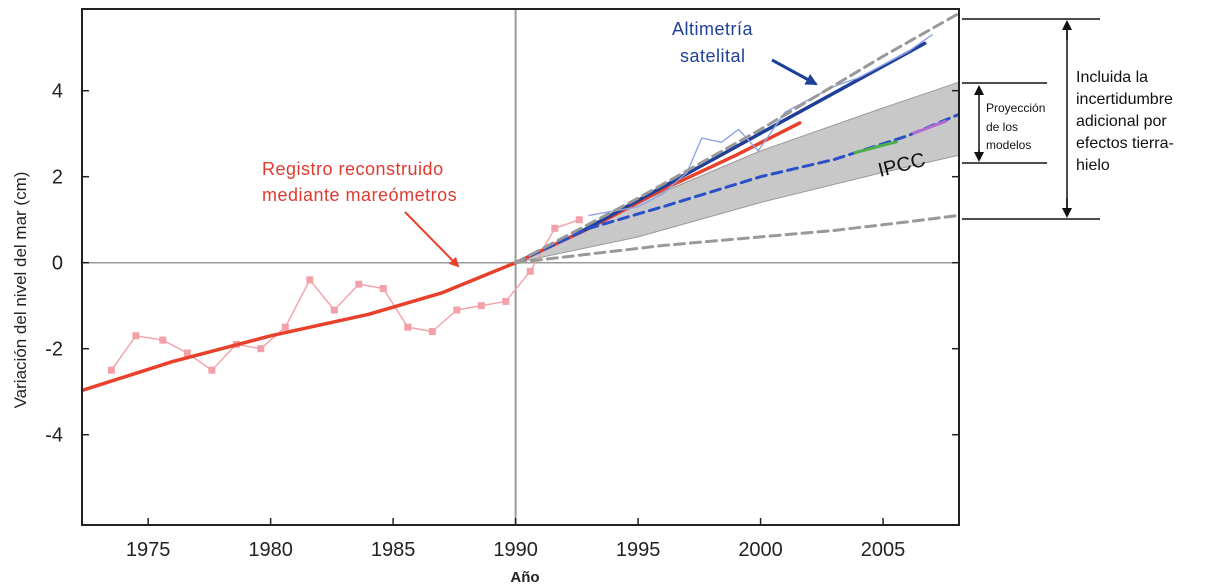 The image size is (1212, 587). I want to click on annotation-models-line1: Proyección, so click(1015, 108).